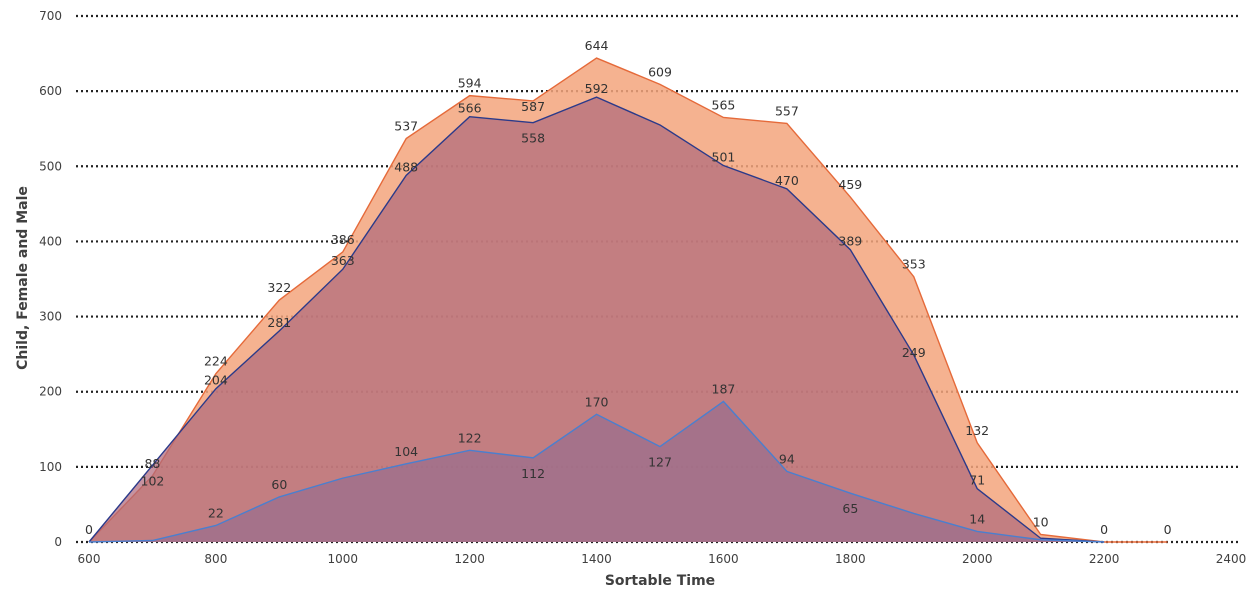 The height and width of the screenshot is (589, 1249). I want to click on data-label: 389, so click(850, 241).